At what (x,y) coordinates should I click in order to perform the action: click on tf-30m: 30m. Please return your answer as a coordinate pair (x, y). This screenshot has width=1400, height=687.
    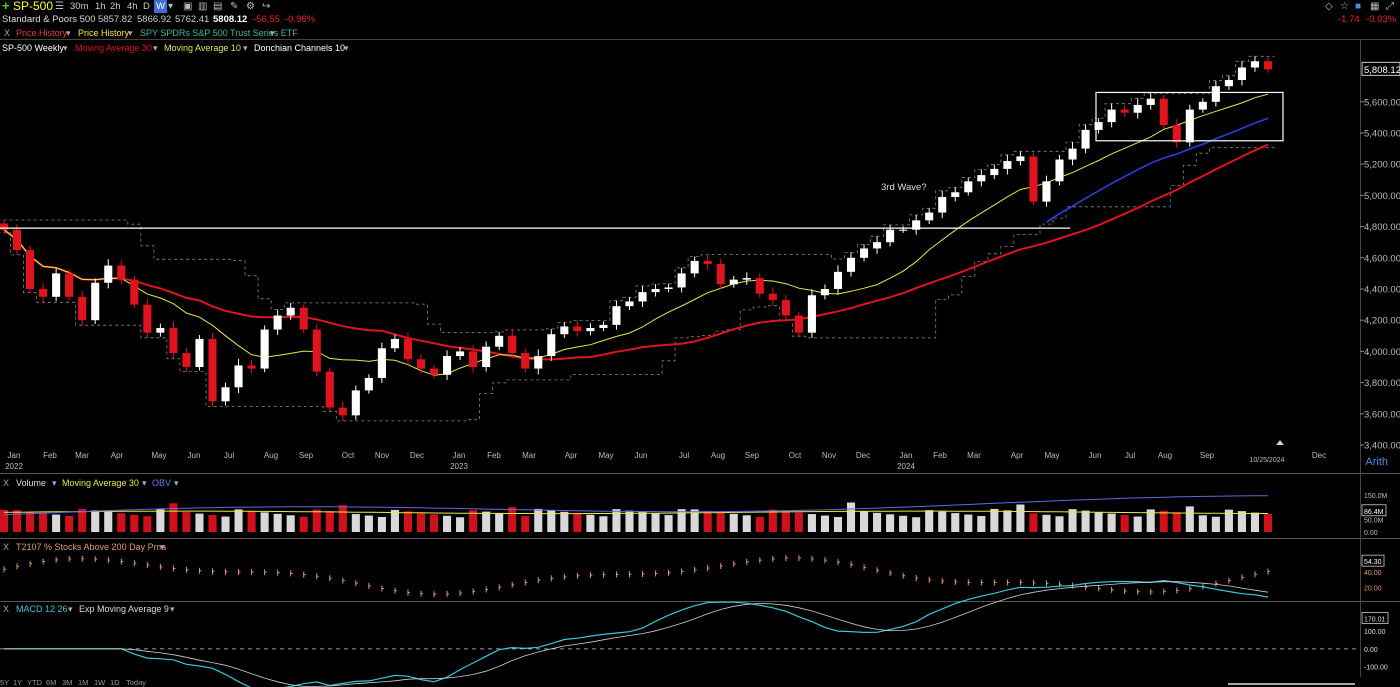
    Looking at the image, I should click on (79, 6).